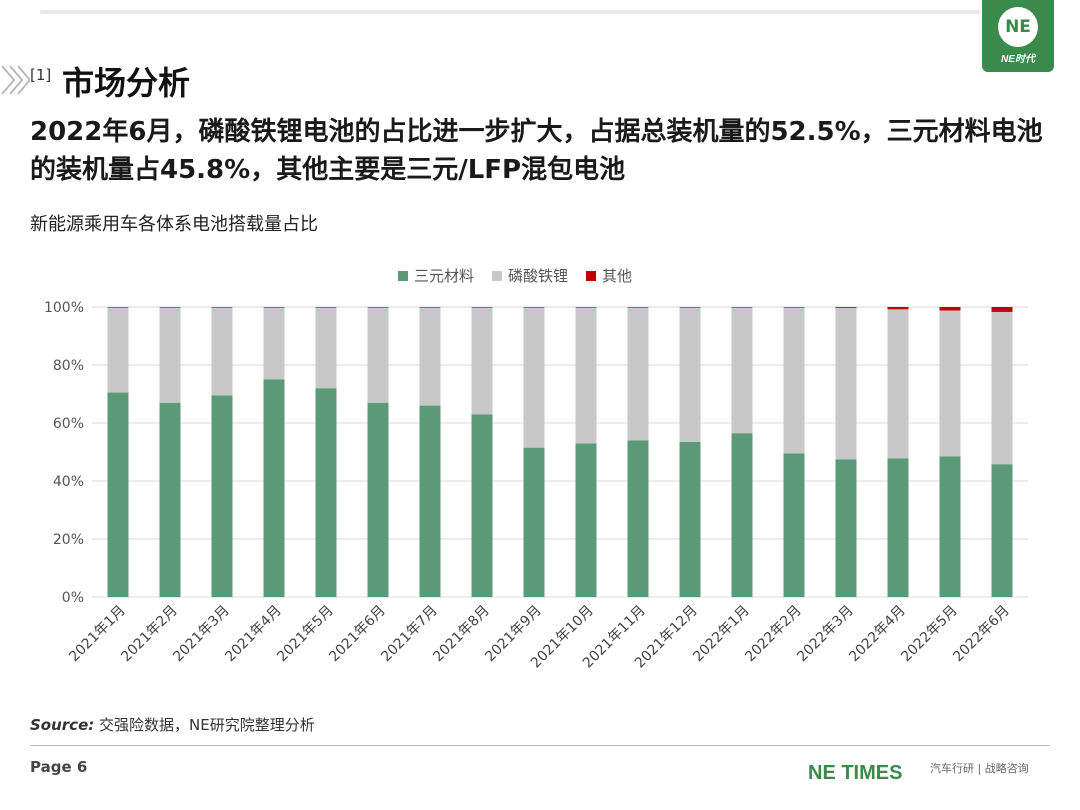  I want to click on legend-swatch-ncm, so click(403, 275).